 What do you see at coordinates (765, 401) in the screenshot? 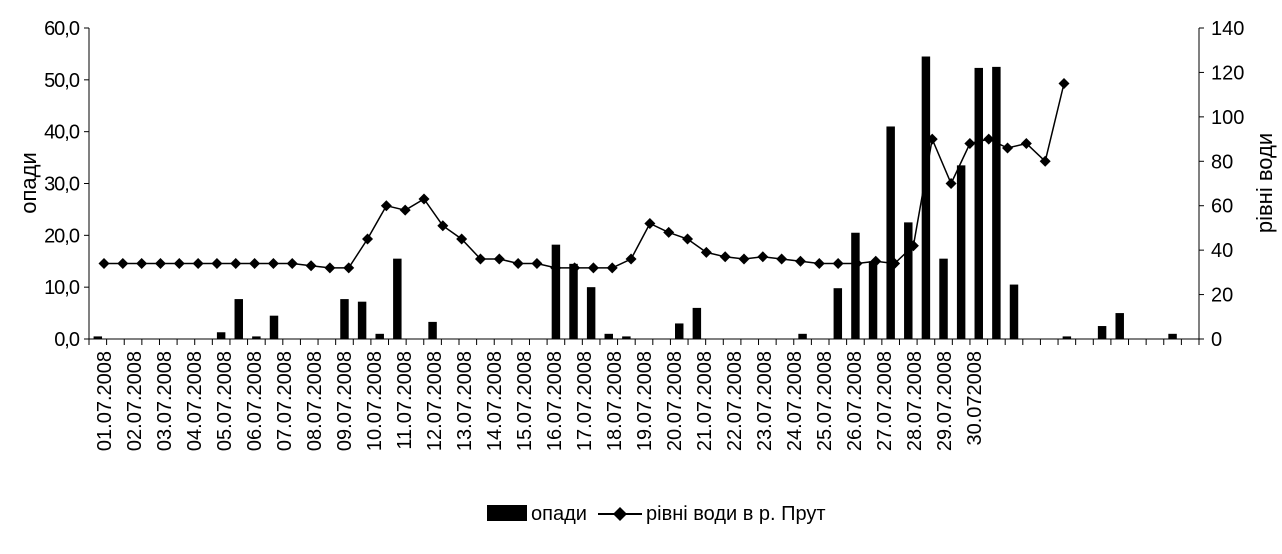
I see `x-tick-label: 23.07.2008` at bounding box center [765, 401].